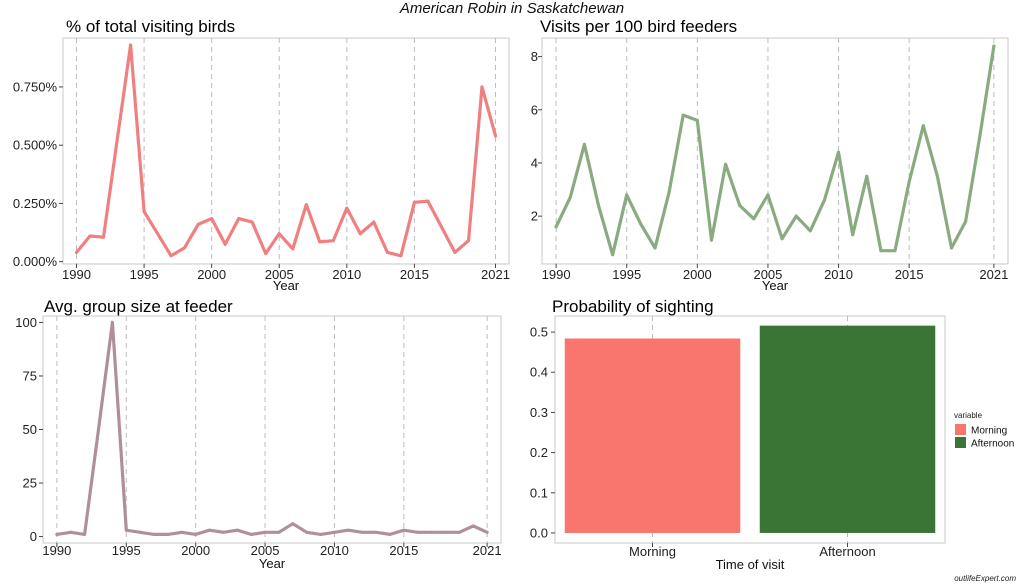  What do you see at coordinates (35, 145) in the screenshot?
I see `y-tick-label: 0.500%` at bounding box center [35, 145].